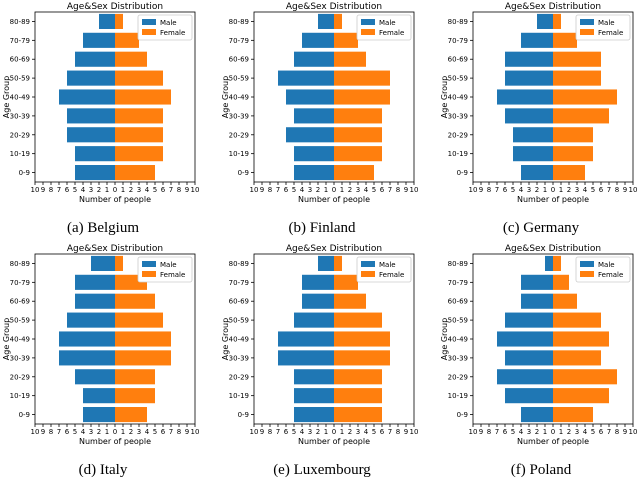  What do you see at coordinates (322, 470) in the screenshot?
I see `panel-caption: (e) Luxembourg` at bounding box center [322, 470].